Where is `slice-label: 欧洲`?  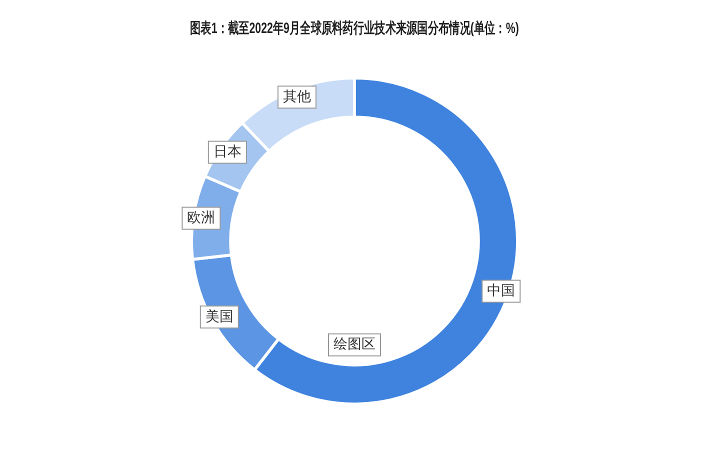
slice-label: 欧洲 is located at coordinates (201, 217).